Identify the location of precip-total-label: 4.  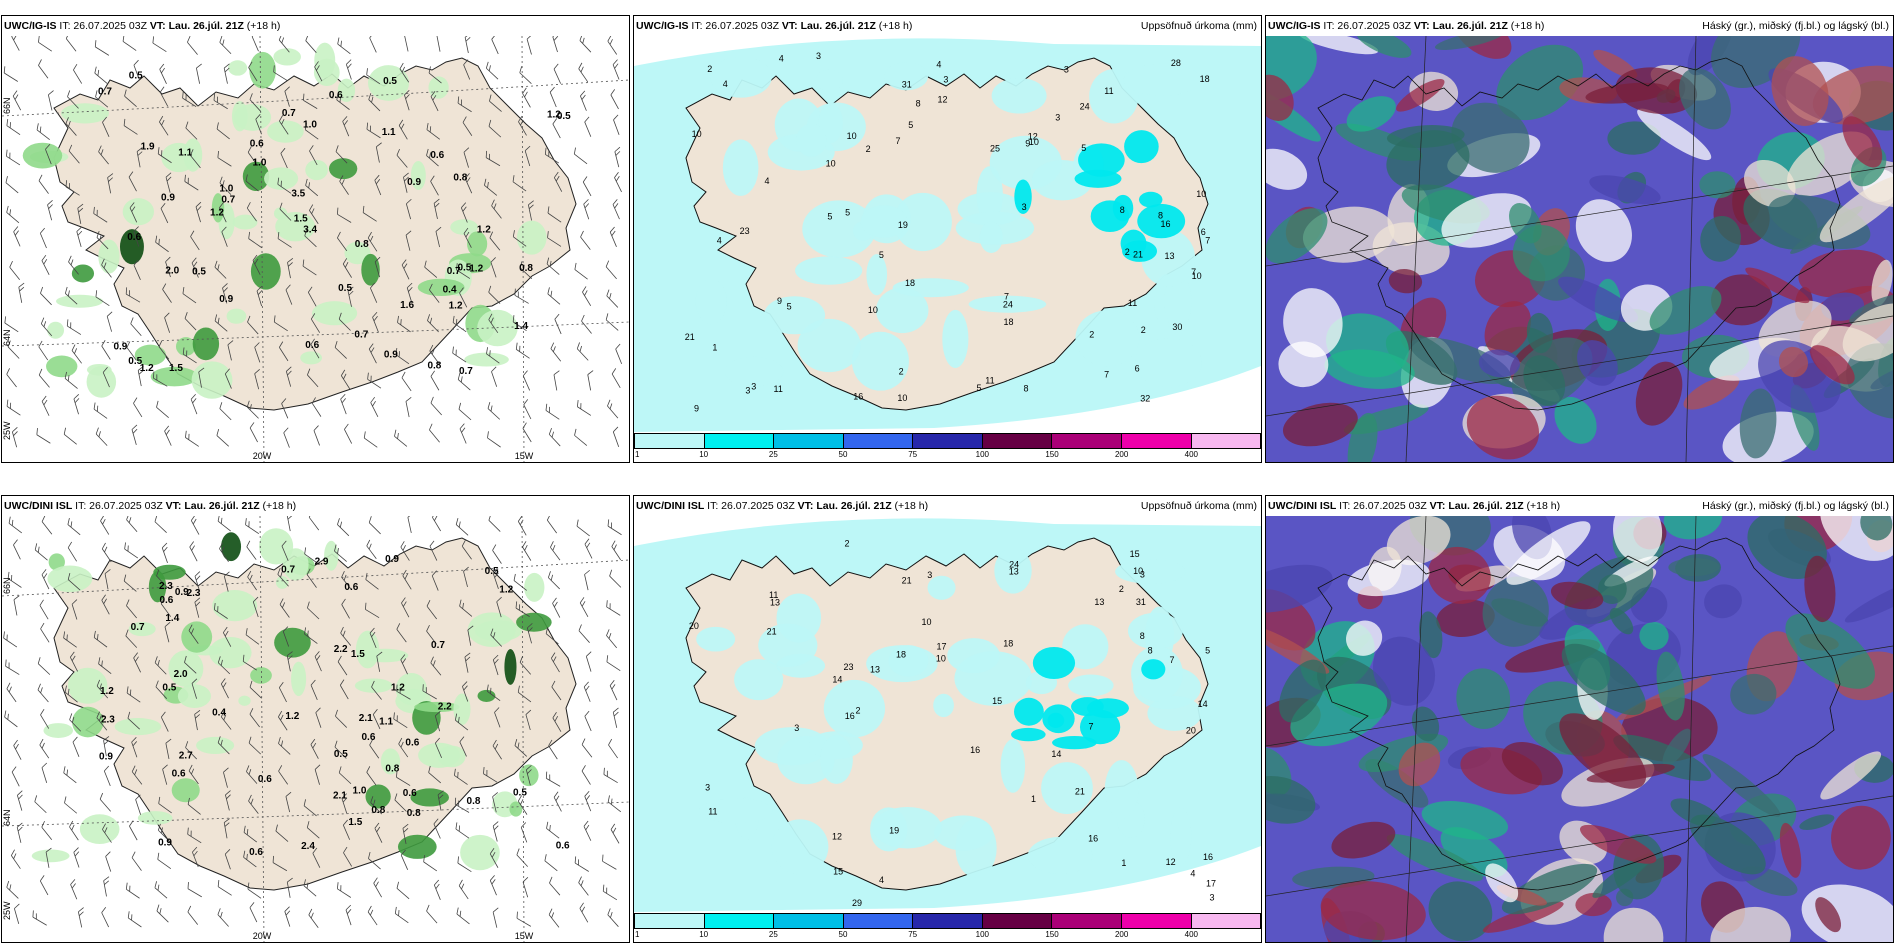
(938, 65).